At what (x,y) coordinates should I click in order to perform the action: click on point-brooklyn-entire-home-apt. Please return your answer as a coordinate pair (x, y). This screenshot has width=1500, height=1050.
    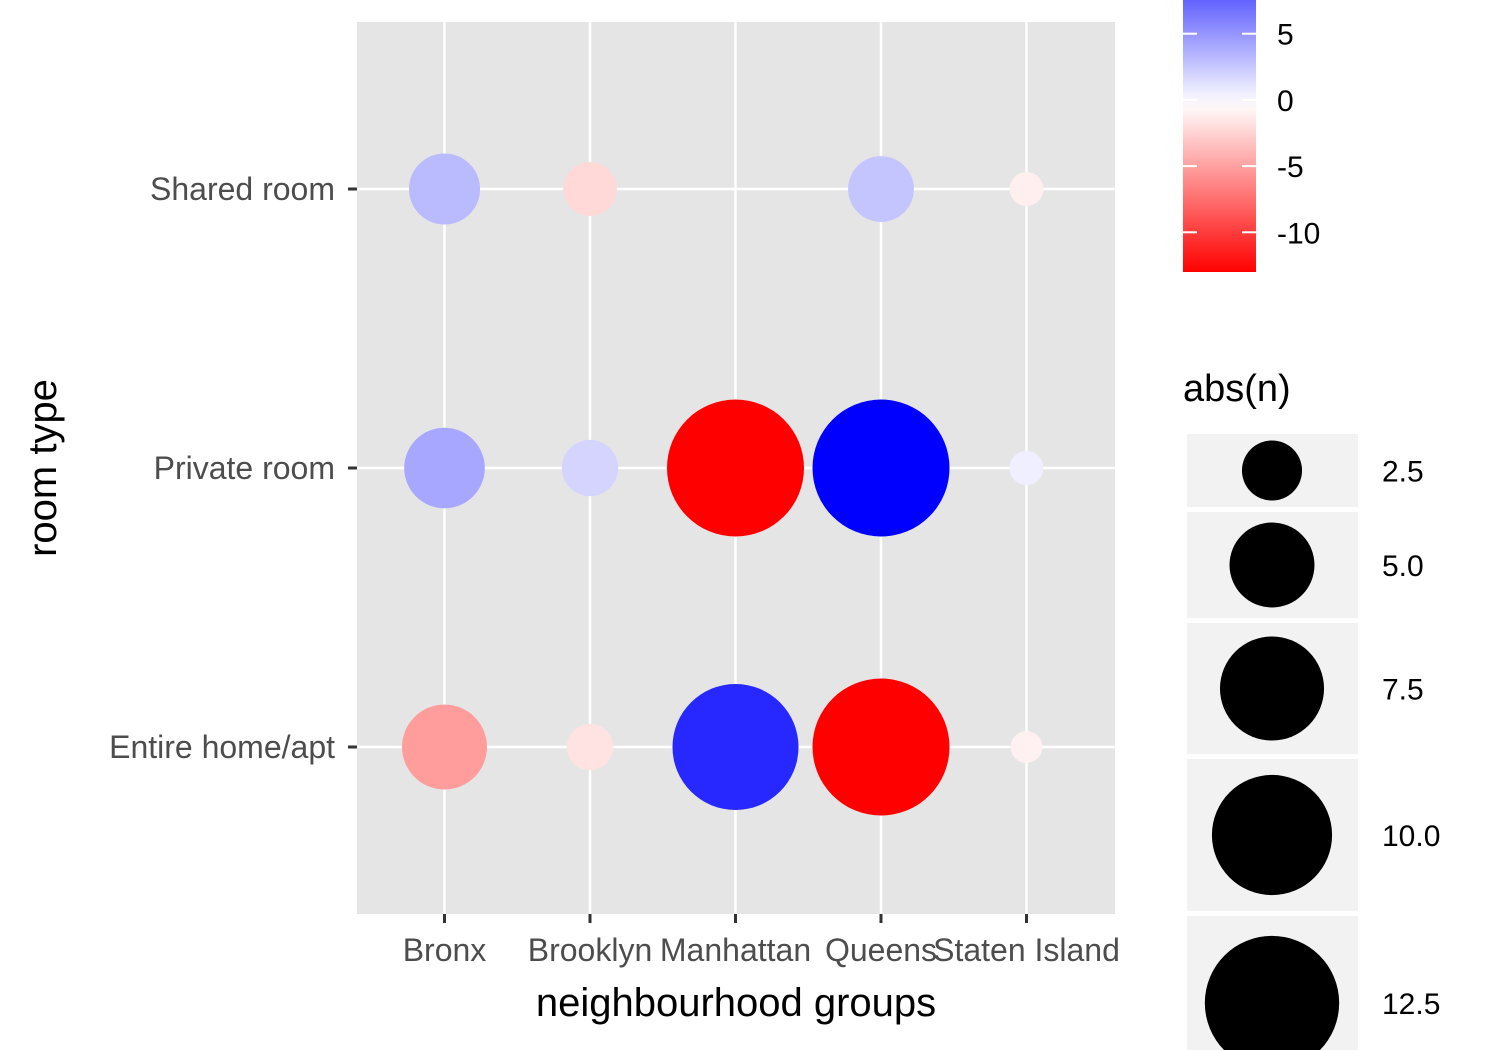
    Looking at the image, I should click on (590, 747).